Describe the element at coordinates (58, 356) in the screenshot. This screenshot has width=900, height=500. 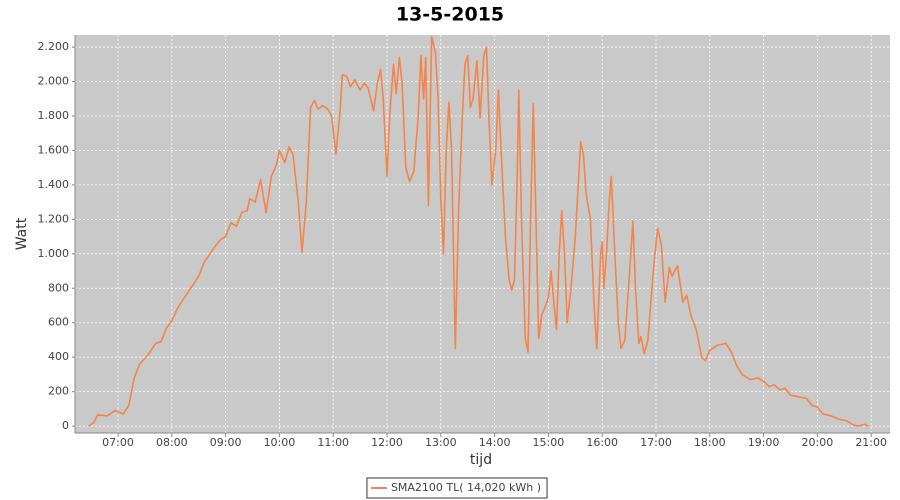
I see `y-tick-label: 400` at that location.